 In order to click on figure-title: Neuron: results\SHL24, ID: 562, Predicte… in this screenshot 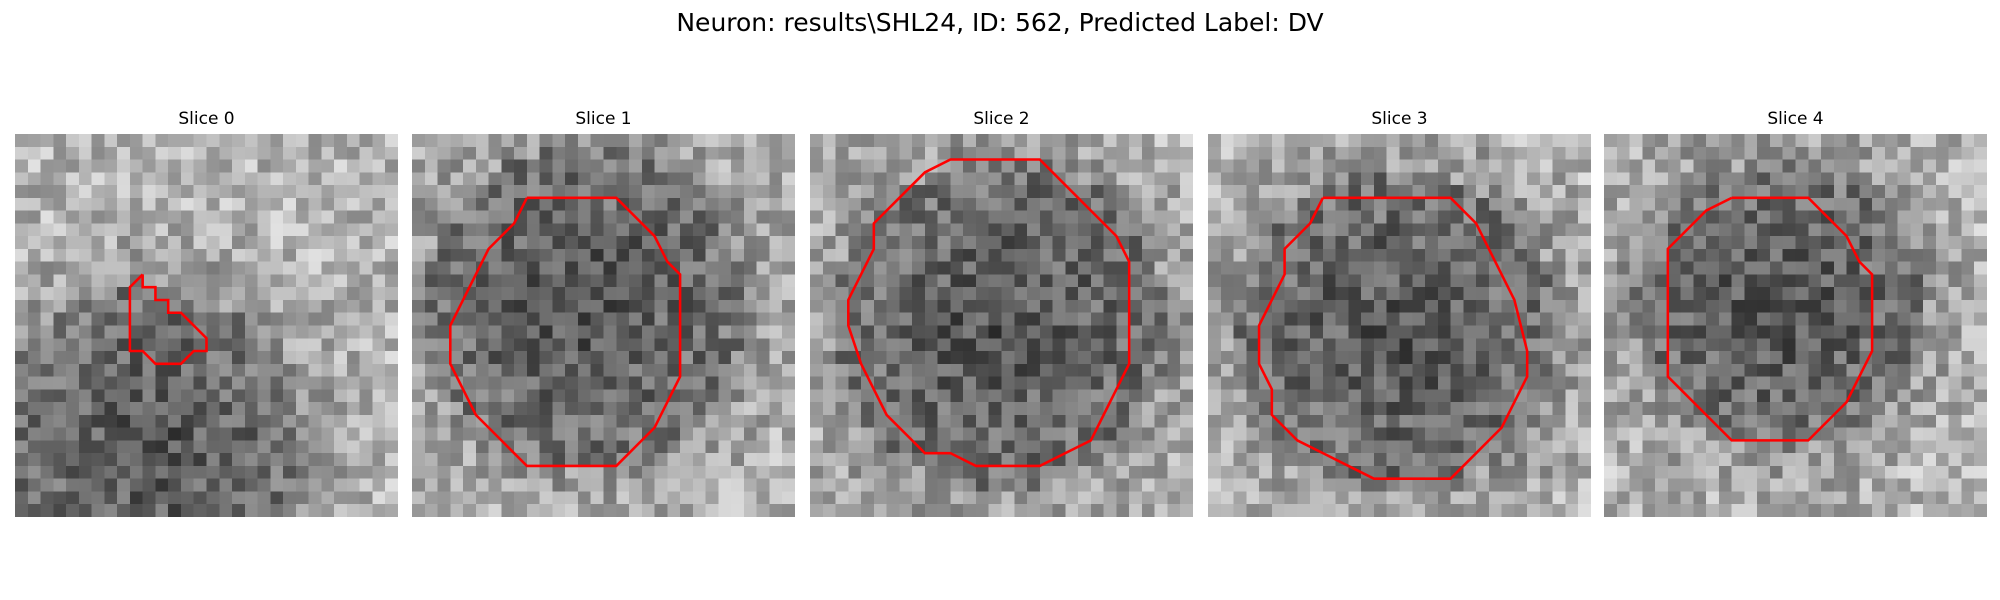, I will do `click(1000, 23)`.